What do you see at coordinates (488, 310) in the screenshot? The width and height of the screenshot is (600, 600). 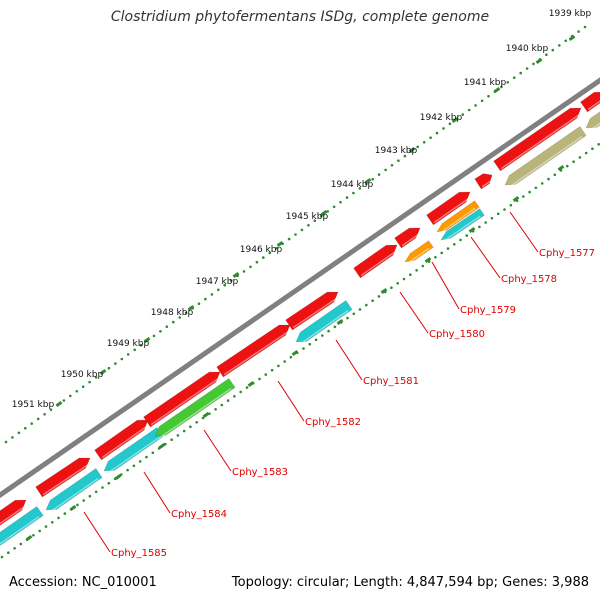 I see `gene-label: Cphy_1579` at bounding box center [488, 310].